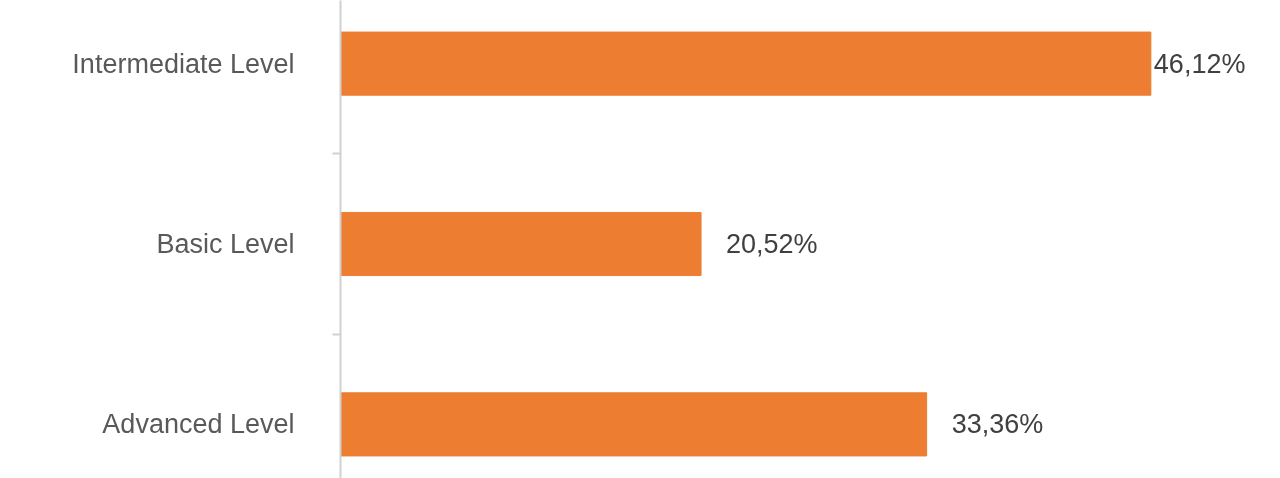  Describe the element at coordinates (997, 424) in the screenshot. I see `data-label: 33,36%` at that location.